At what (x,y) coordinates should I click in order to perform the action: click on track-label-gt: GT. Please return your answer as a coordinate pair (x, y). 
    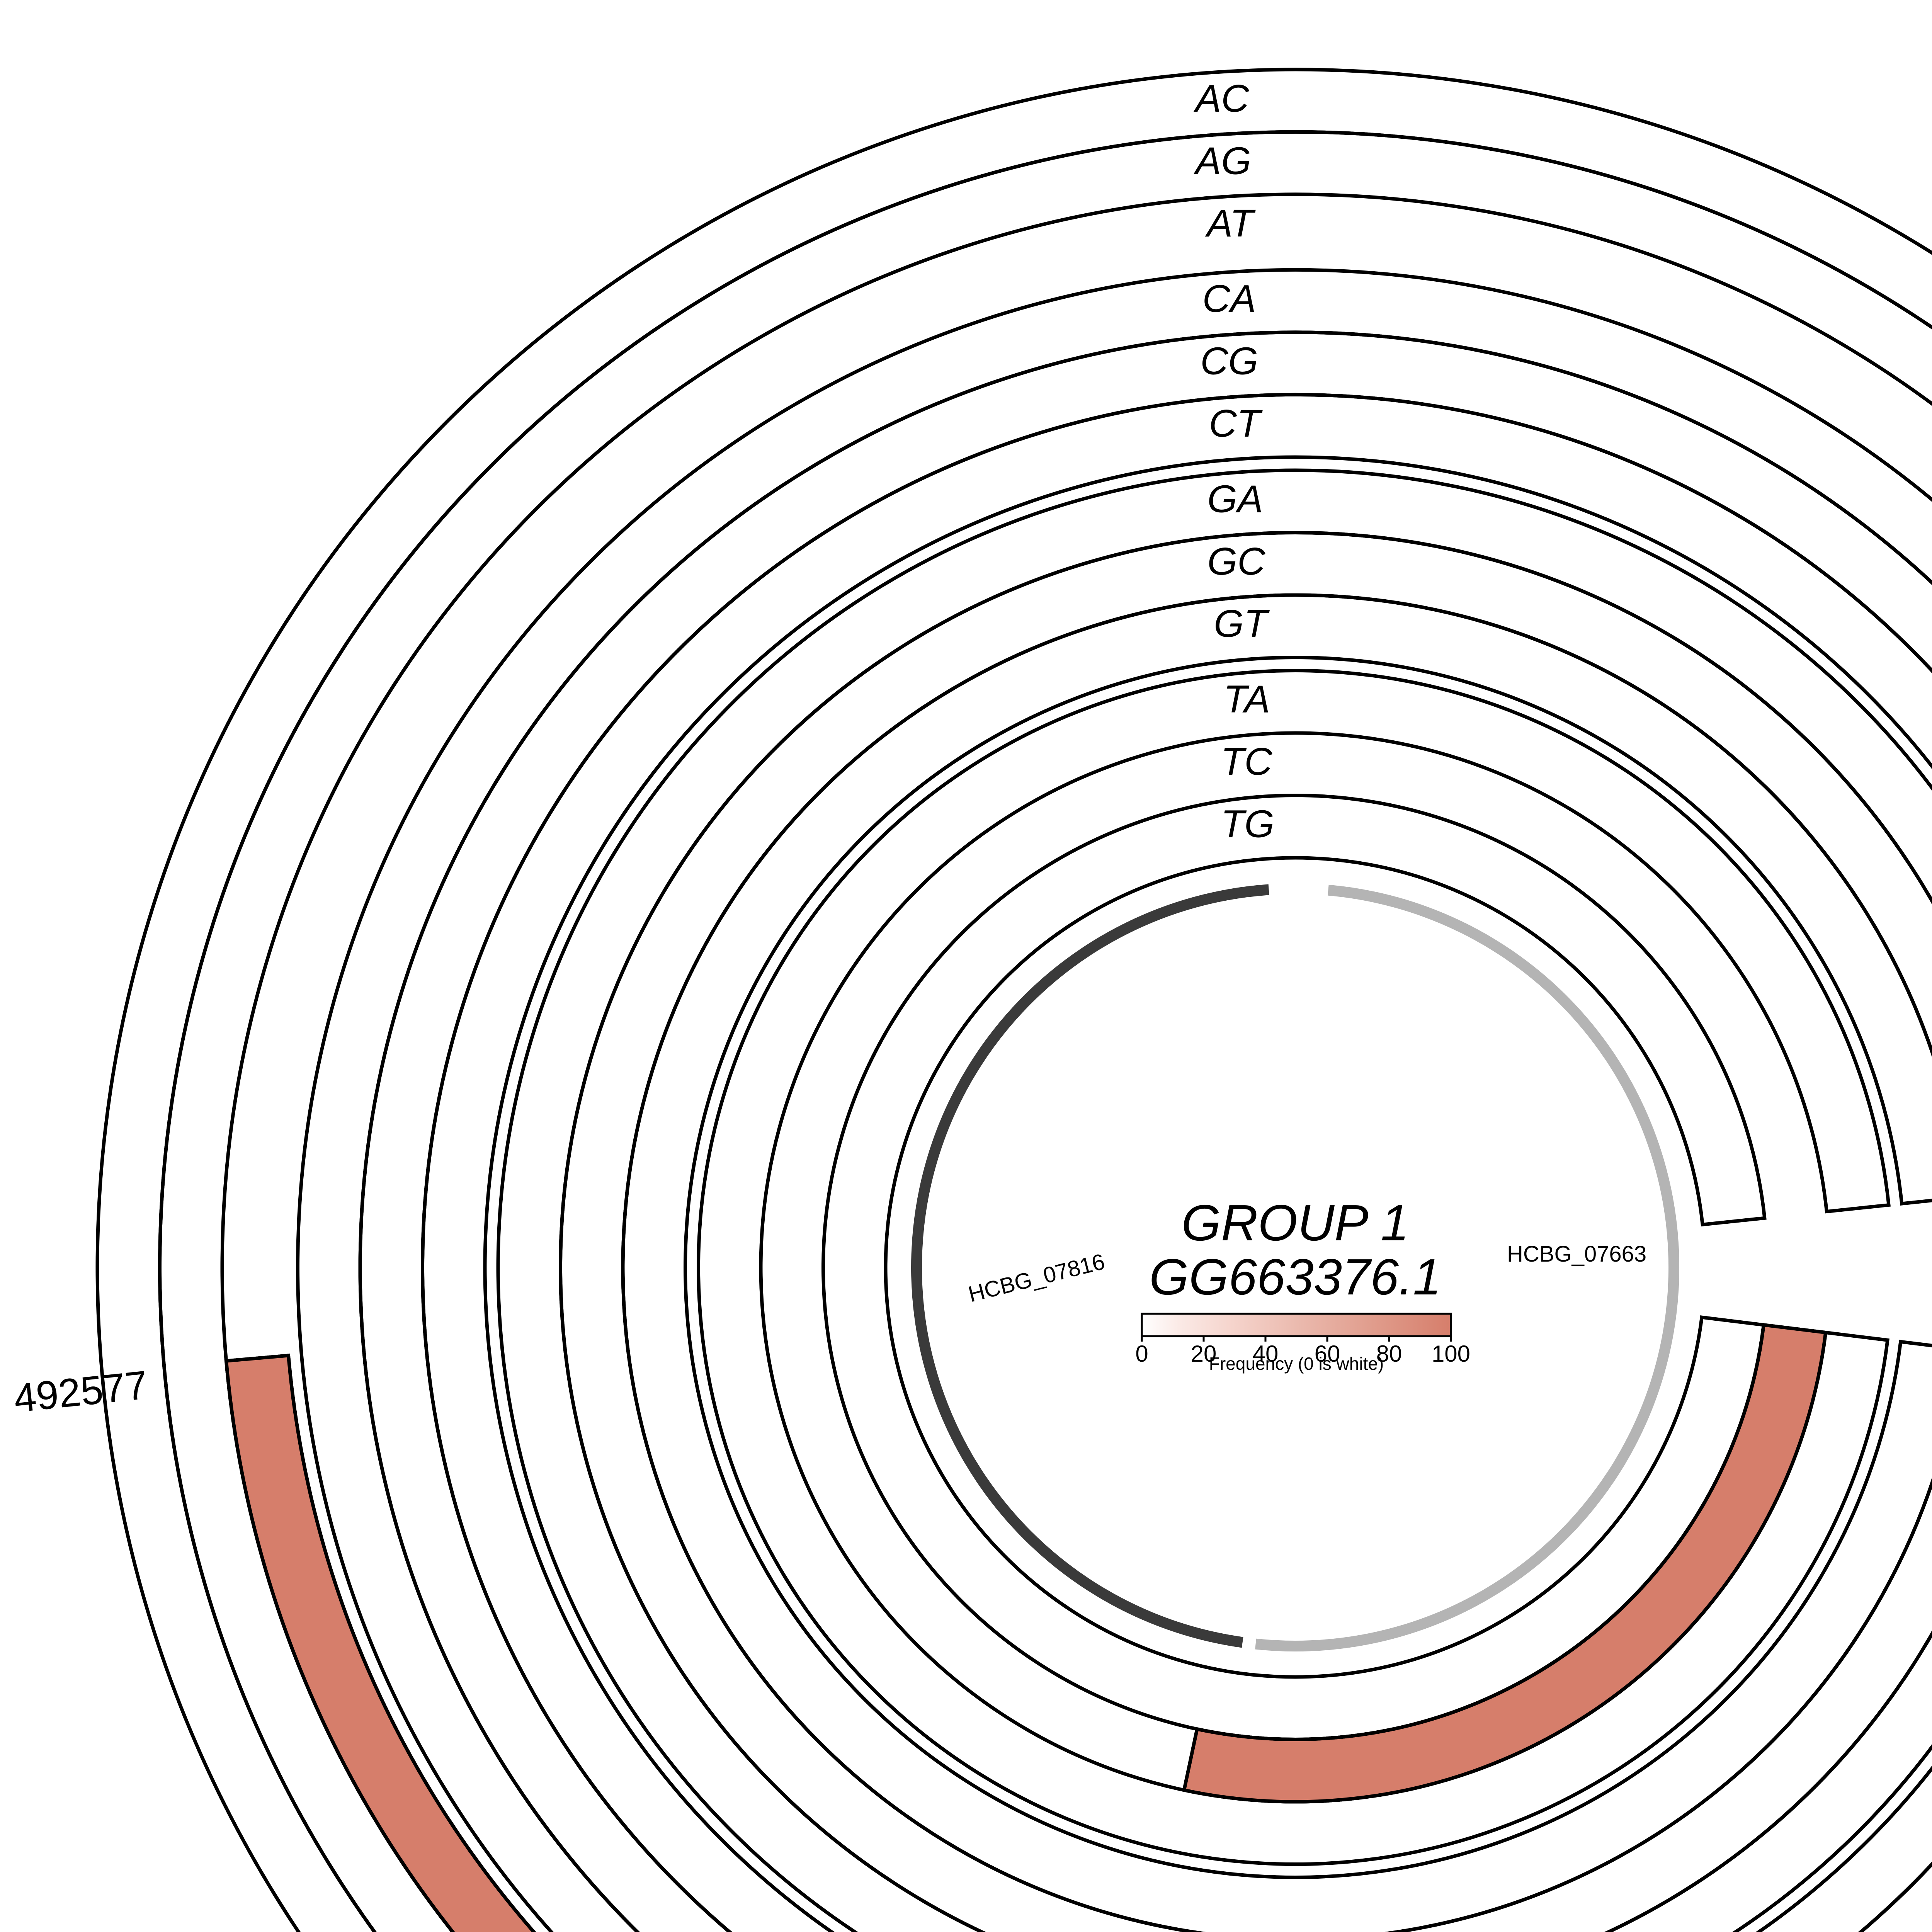
    Looking at the image, I should click on (1242, 624).